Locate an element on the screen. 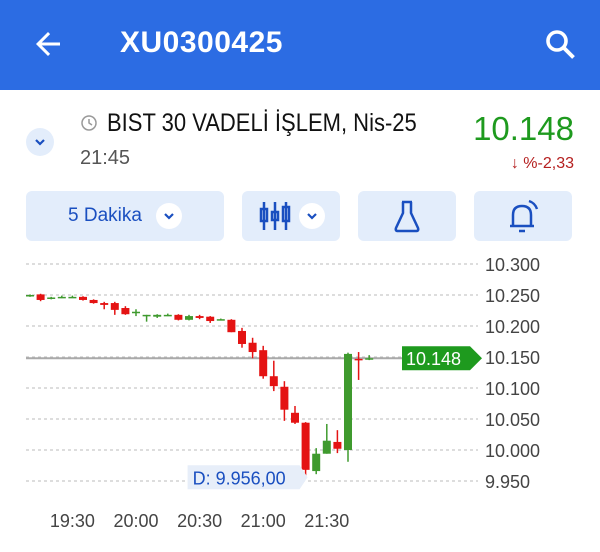  y-tick-label: 10.000 is located at coordinates (512, 451).